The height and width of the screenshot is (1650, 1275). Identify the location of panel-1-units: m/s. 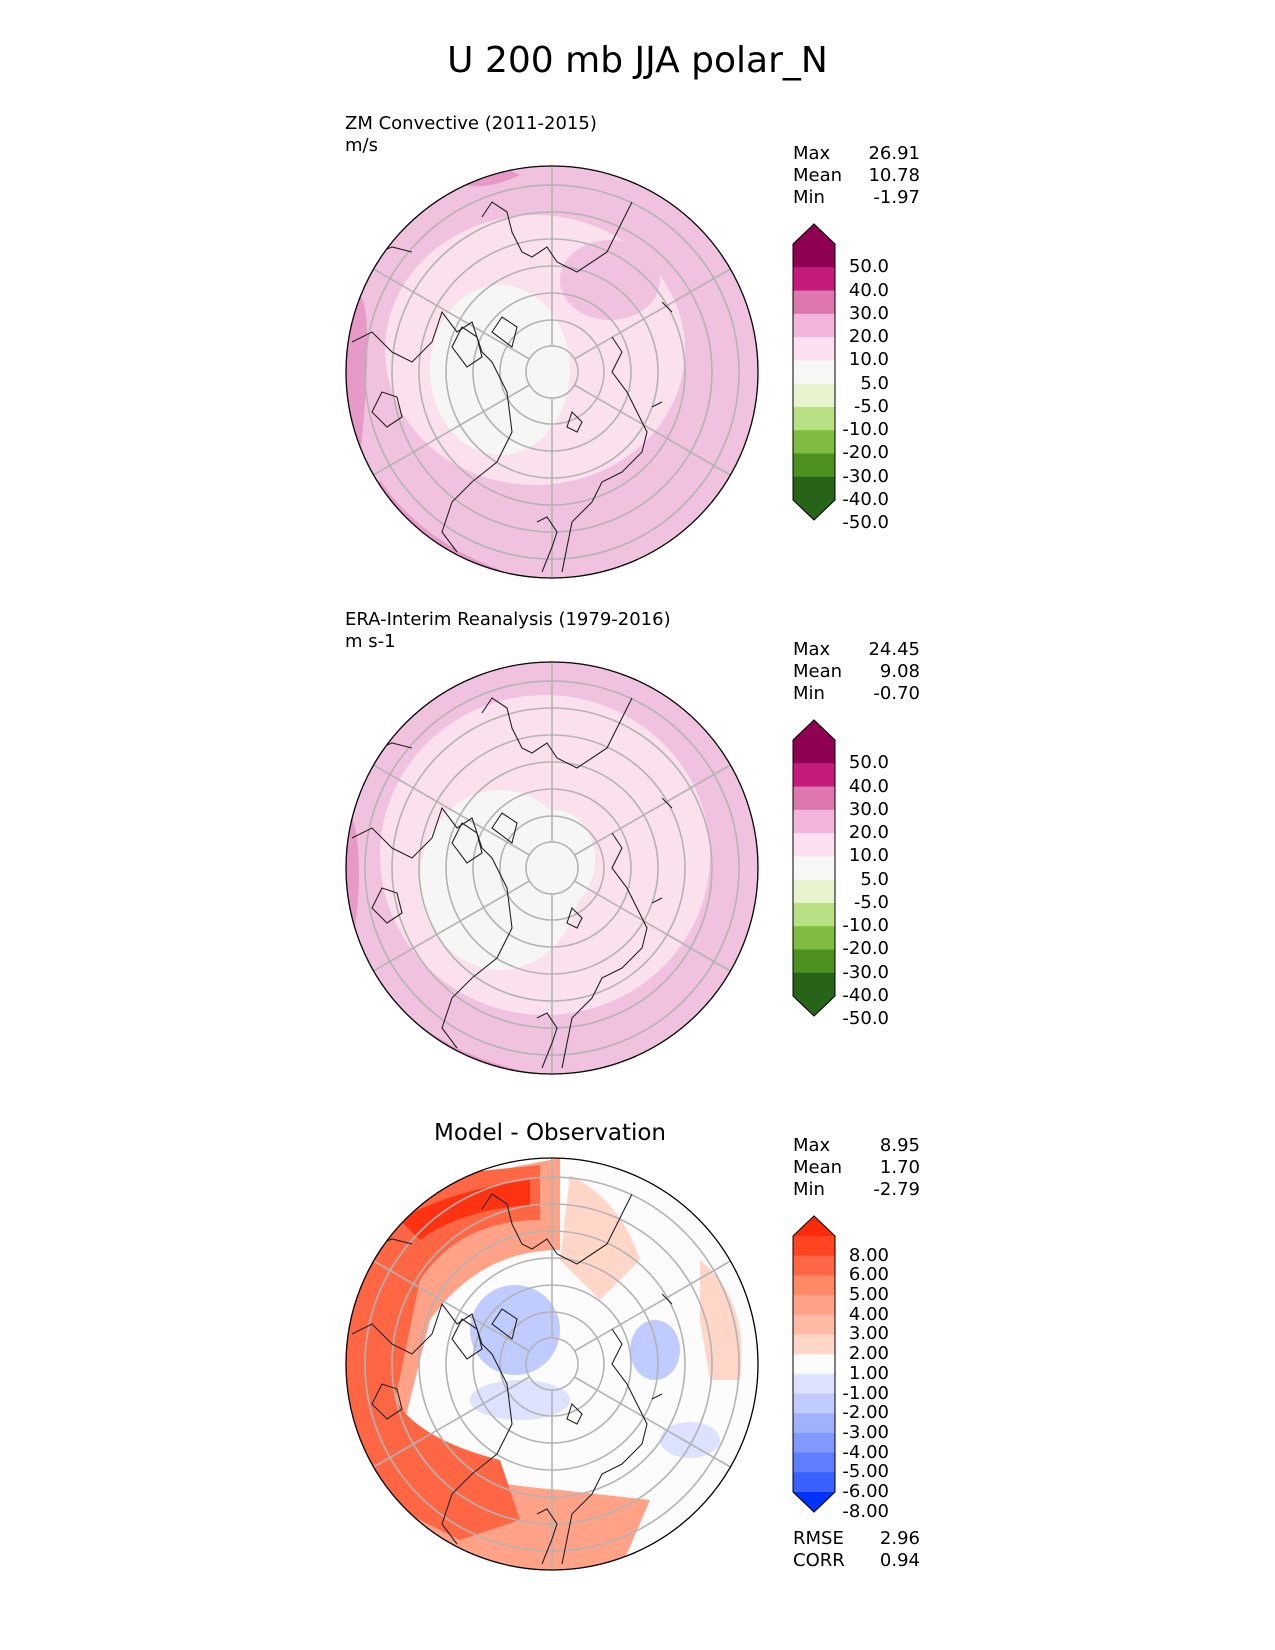
(361, 145).